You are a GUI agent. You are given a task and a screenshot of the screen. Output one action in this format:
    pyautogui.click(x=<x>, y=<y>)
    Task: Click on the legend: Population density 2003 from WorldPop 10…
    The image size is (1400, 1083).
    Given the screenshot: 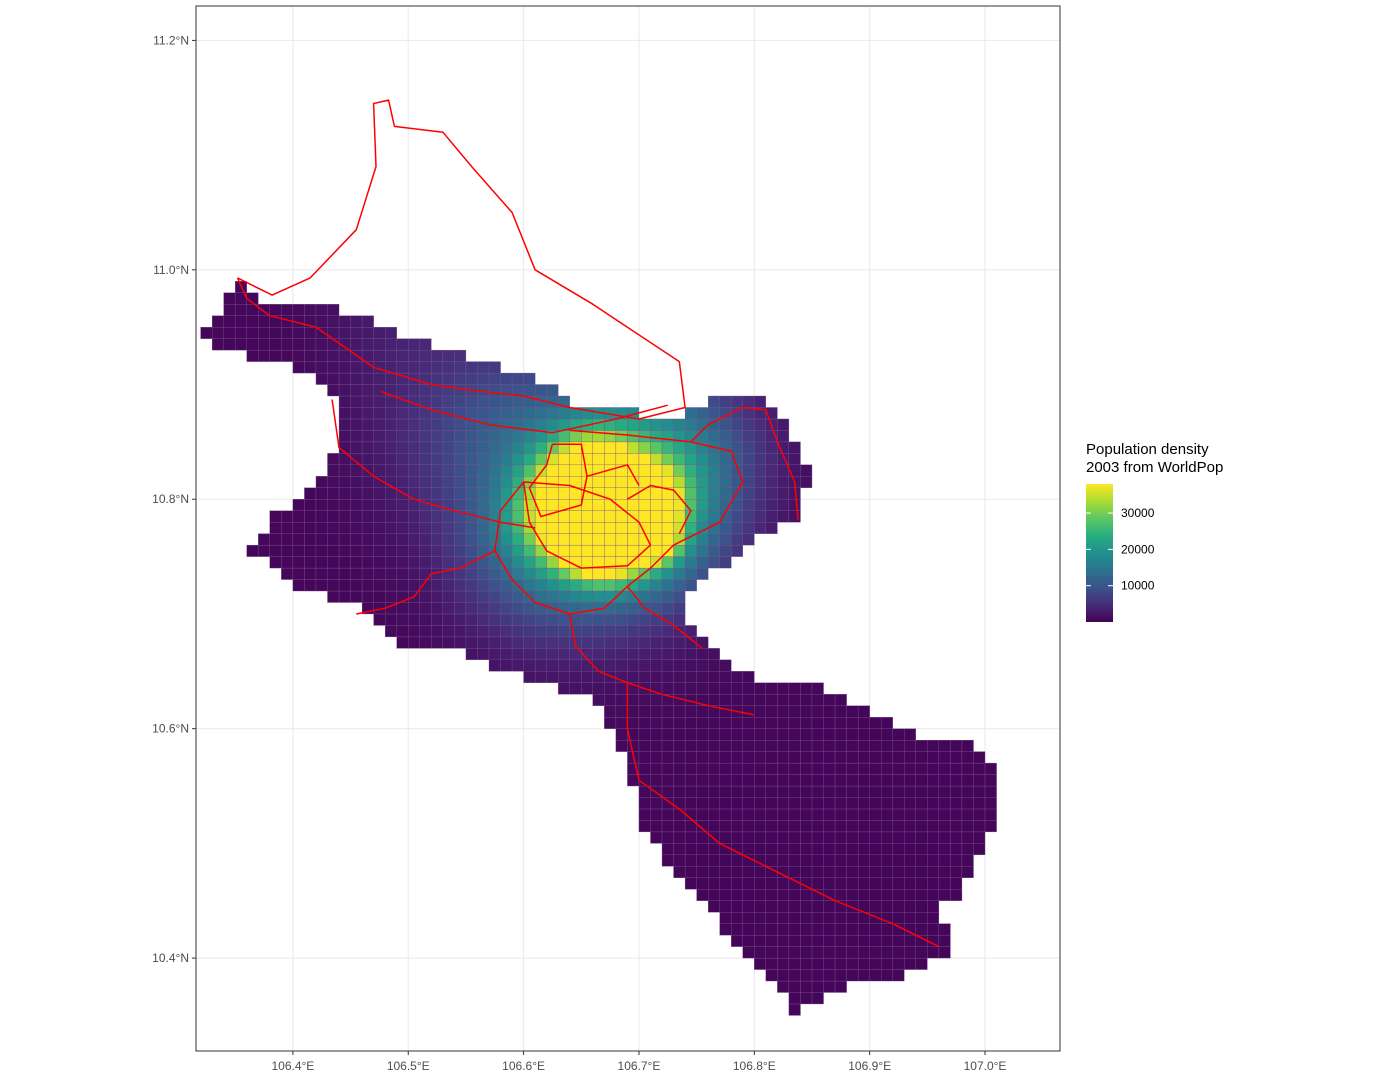 What is the action you would take?
    pyautogui.click(x=1154, y=531)
    